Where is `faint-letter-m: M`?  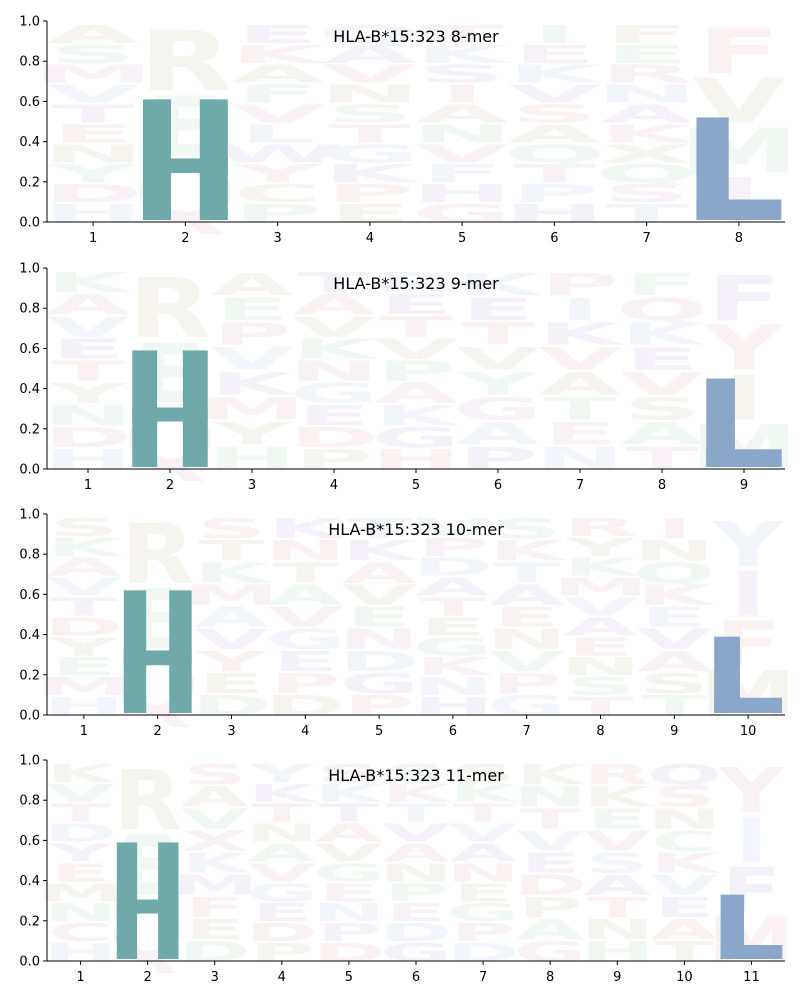
faint-letter-m: M is located at coordinates (84, 686).